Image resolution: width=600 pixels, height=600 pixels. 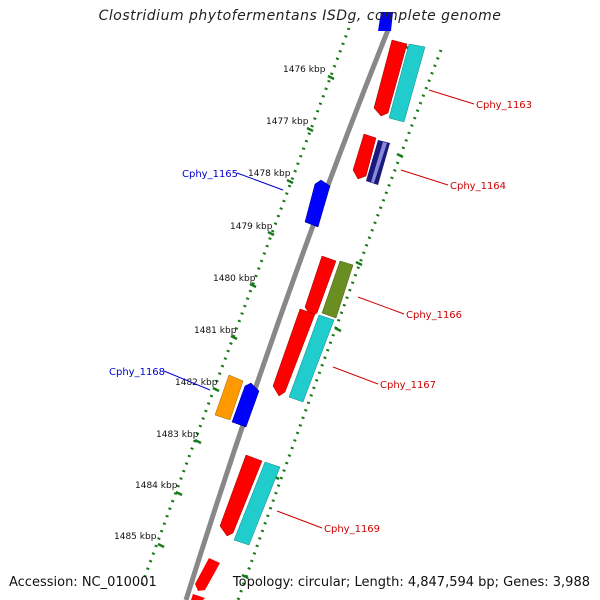 What do you see at coordinates (504, 105) in the screenshot?
I see `gene-label-cphy-1163: Cphy_1163` at bounding box center [504, 105].